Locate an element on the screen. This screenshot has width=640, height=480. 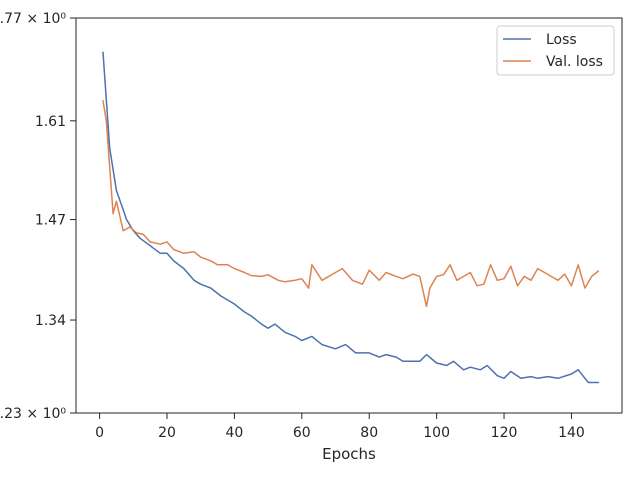
x-tick-label: 0 is located at coordinates (99, 433).